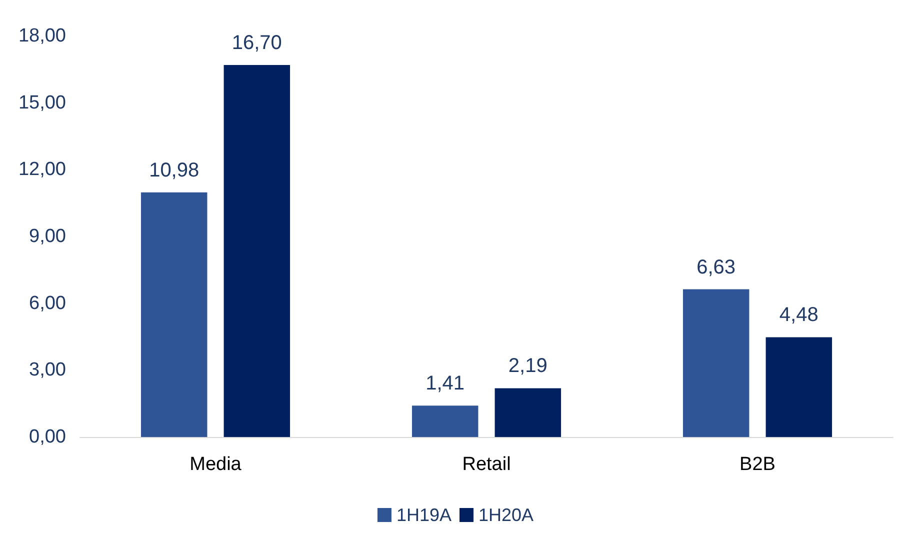 The image size is (911, 541). What do you see at coordinates (42, 103) in the screenshot?
I see `y-tick-label: 15,00` at bounding box center [42, 103].